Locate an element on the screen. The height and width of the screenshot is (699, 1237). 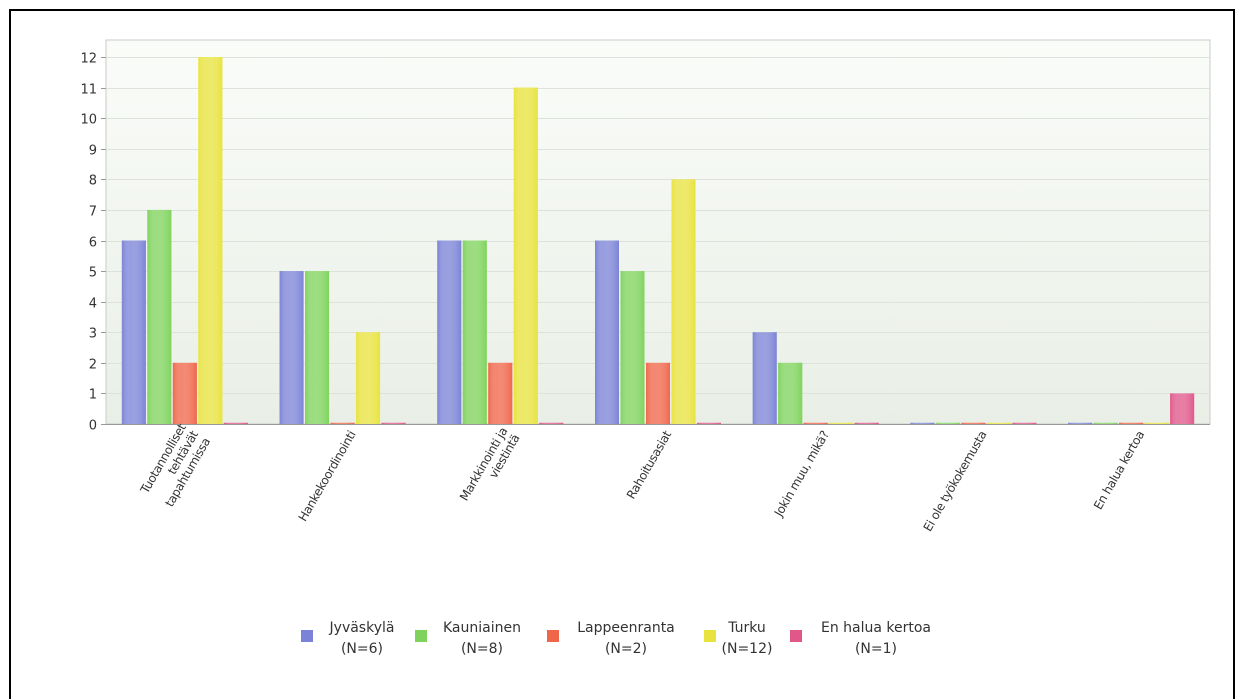
x-category-label: Hankekoordinointi is located at coordinates (327, 475).